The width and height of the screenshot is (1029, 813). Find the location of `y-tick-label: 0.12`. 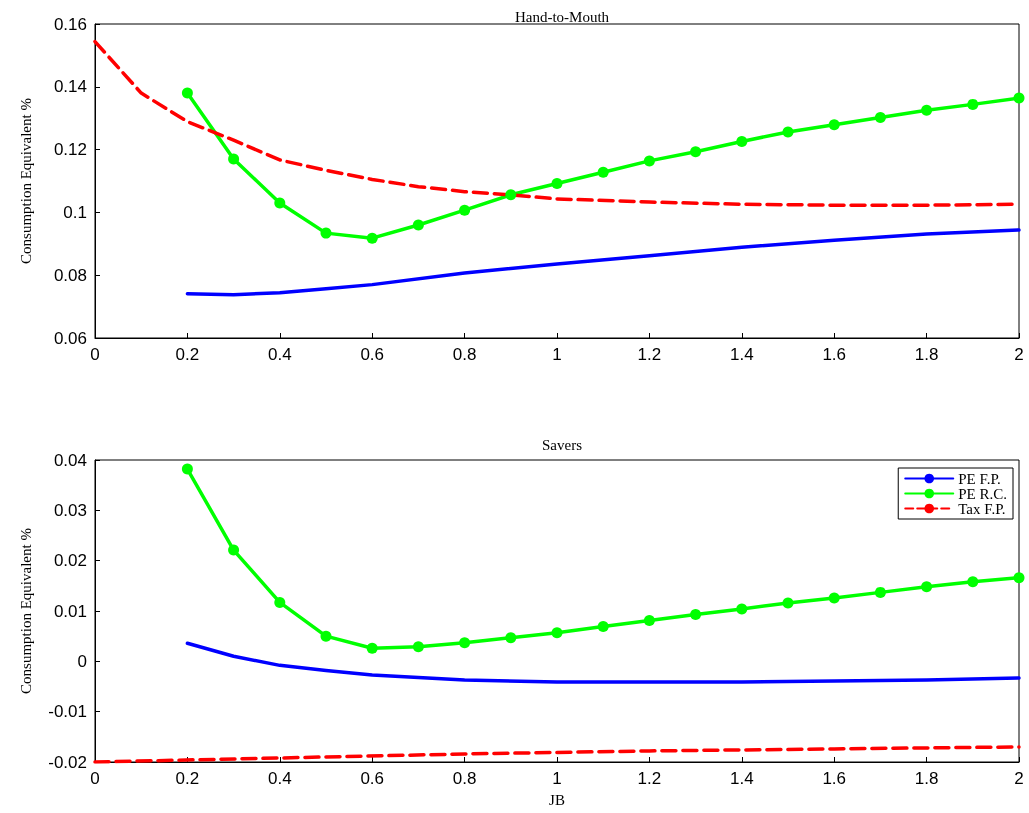

y-tick-label: 0.12 is located at coordinates (70, 150).